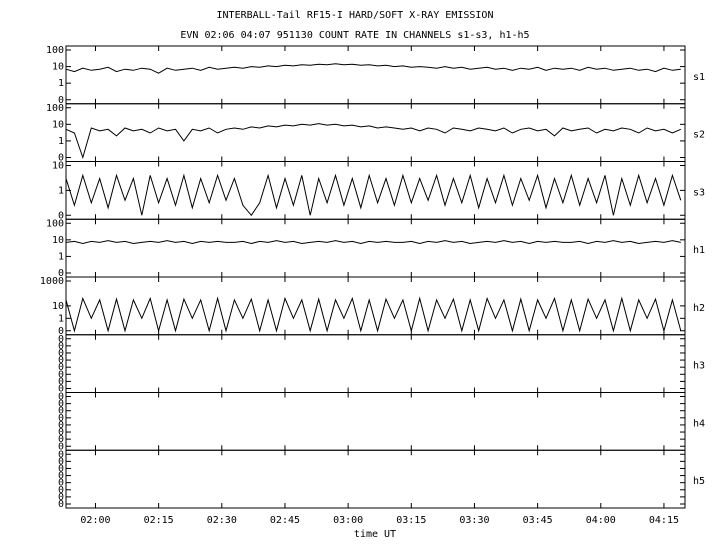 This screenshot has height=550, width=720. I want to click on x-tick-label: 02:00, so click(95, 520).